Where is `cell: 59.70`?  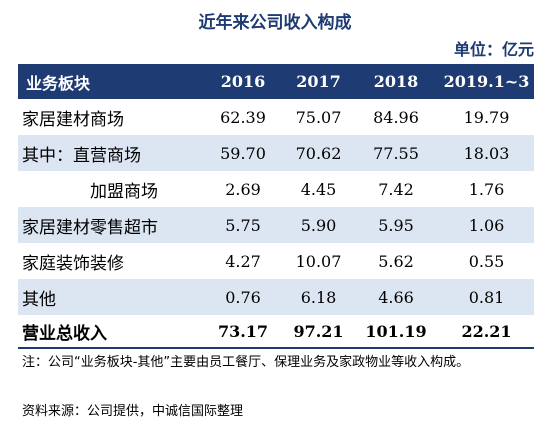
cell: 59.70 is located at coordinates (243, 153).